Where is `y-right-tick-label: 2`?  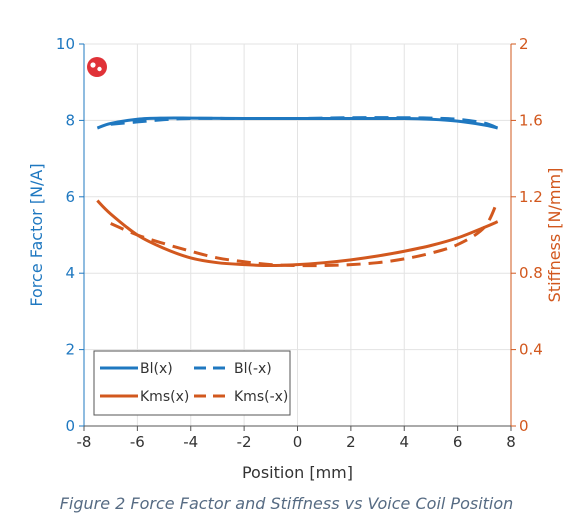 y-right-tick-label: 2 is located at coordinates (524, 44).